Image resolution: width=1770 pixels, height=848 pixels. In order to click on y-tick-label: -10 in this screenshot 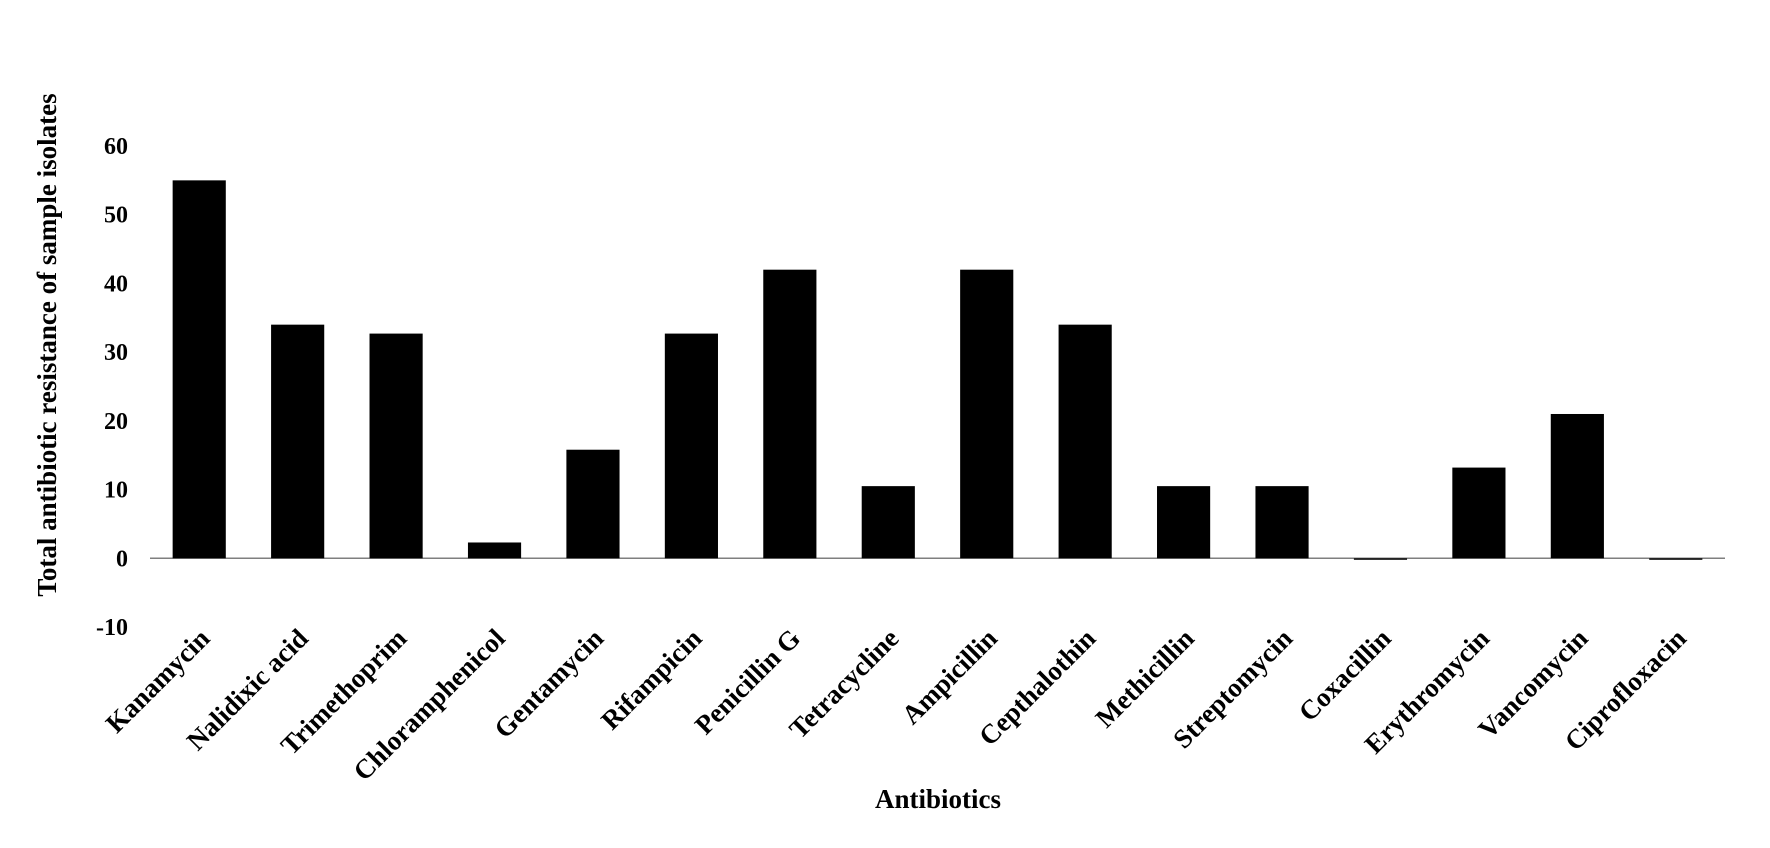, I will do `click(112, 628)`.